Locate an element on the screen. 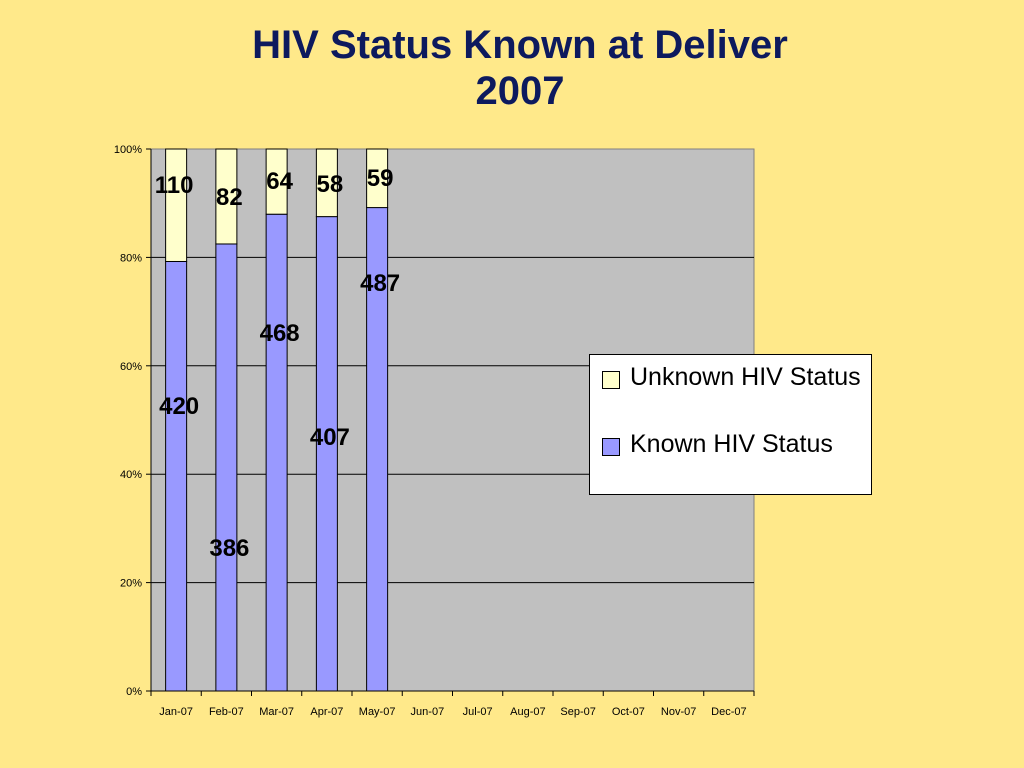 The height and width of the screenshot is (768, 1024). data-label-unknown: 58 is located at coordinates (330, 184).